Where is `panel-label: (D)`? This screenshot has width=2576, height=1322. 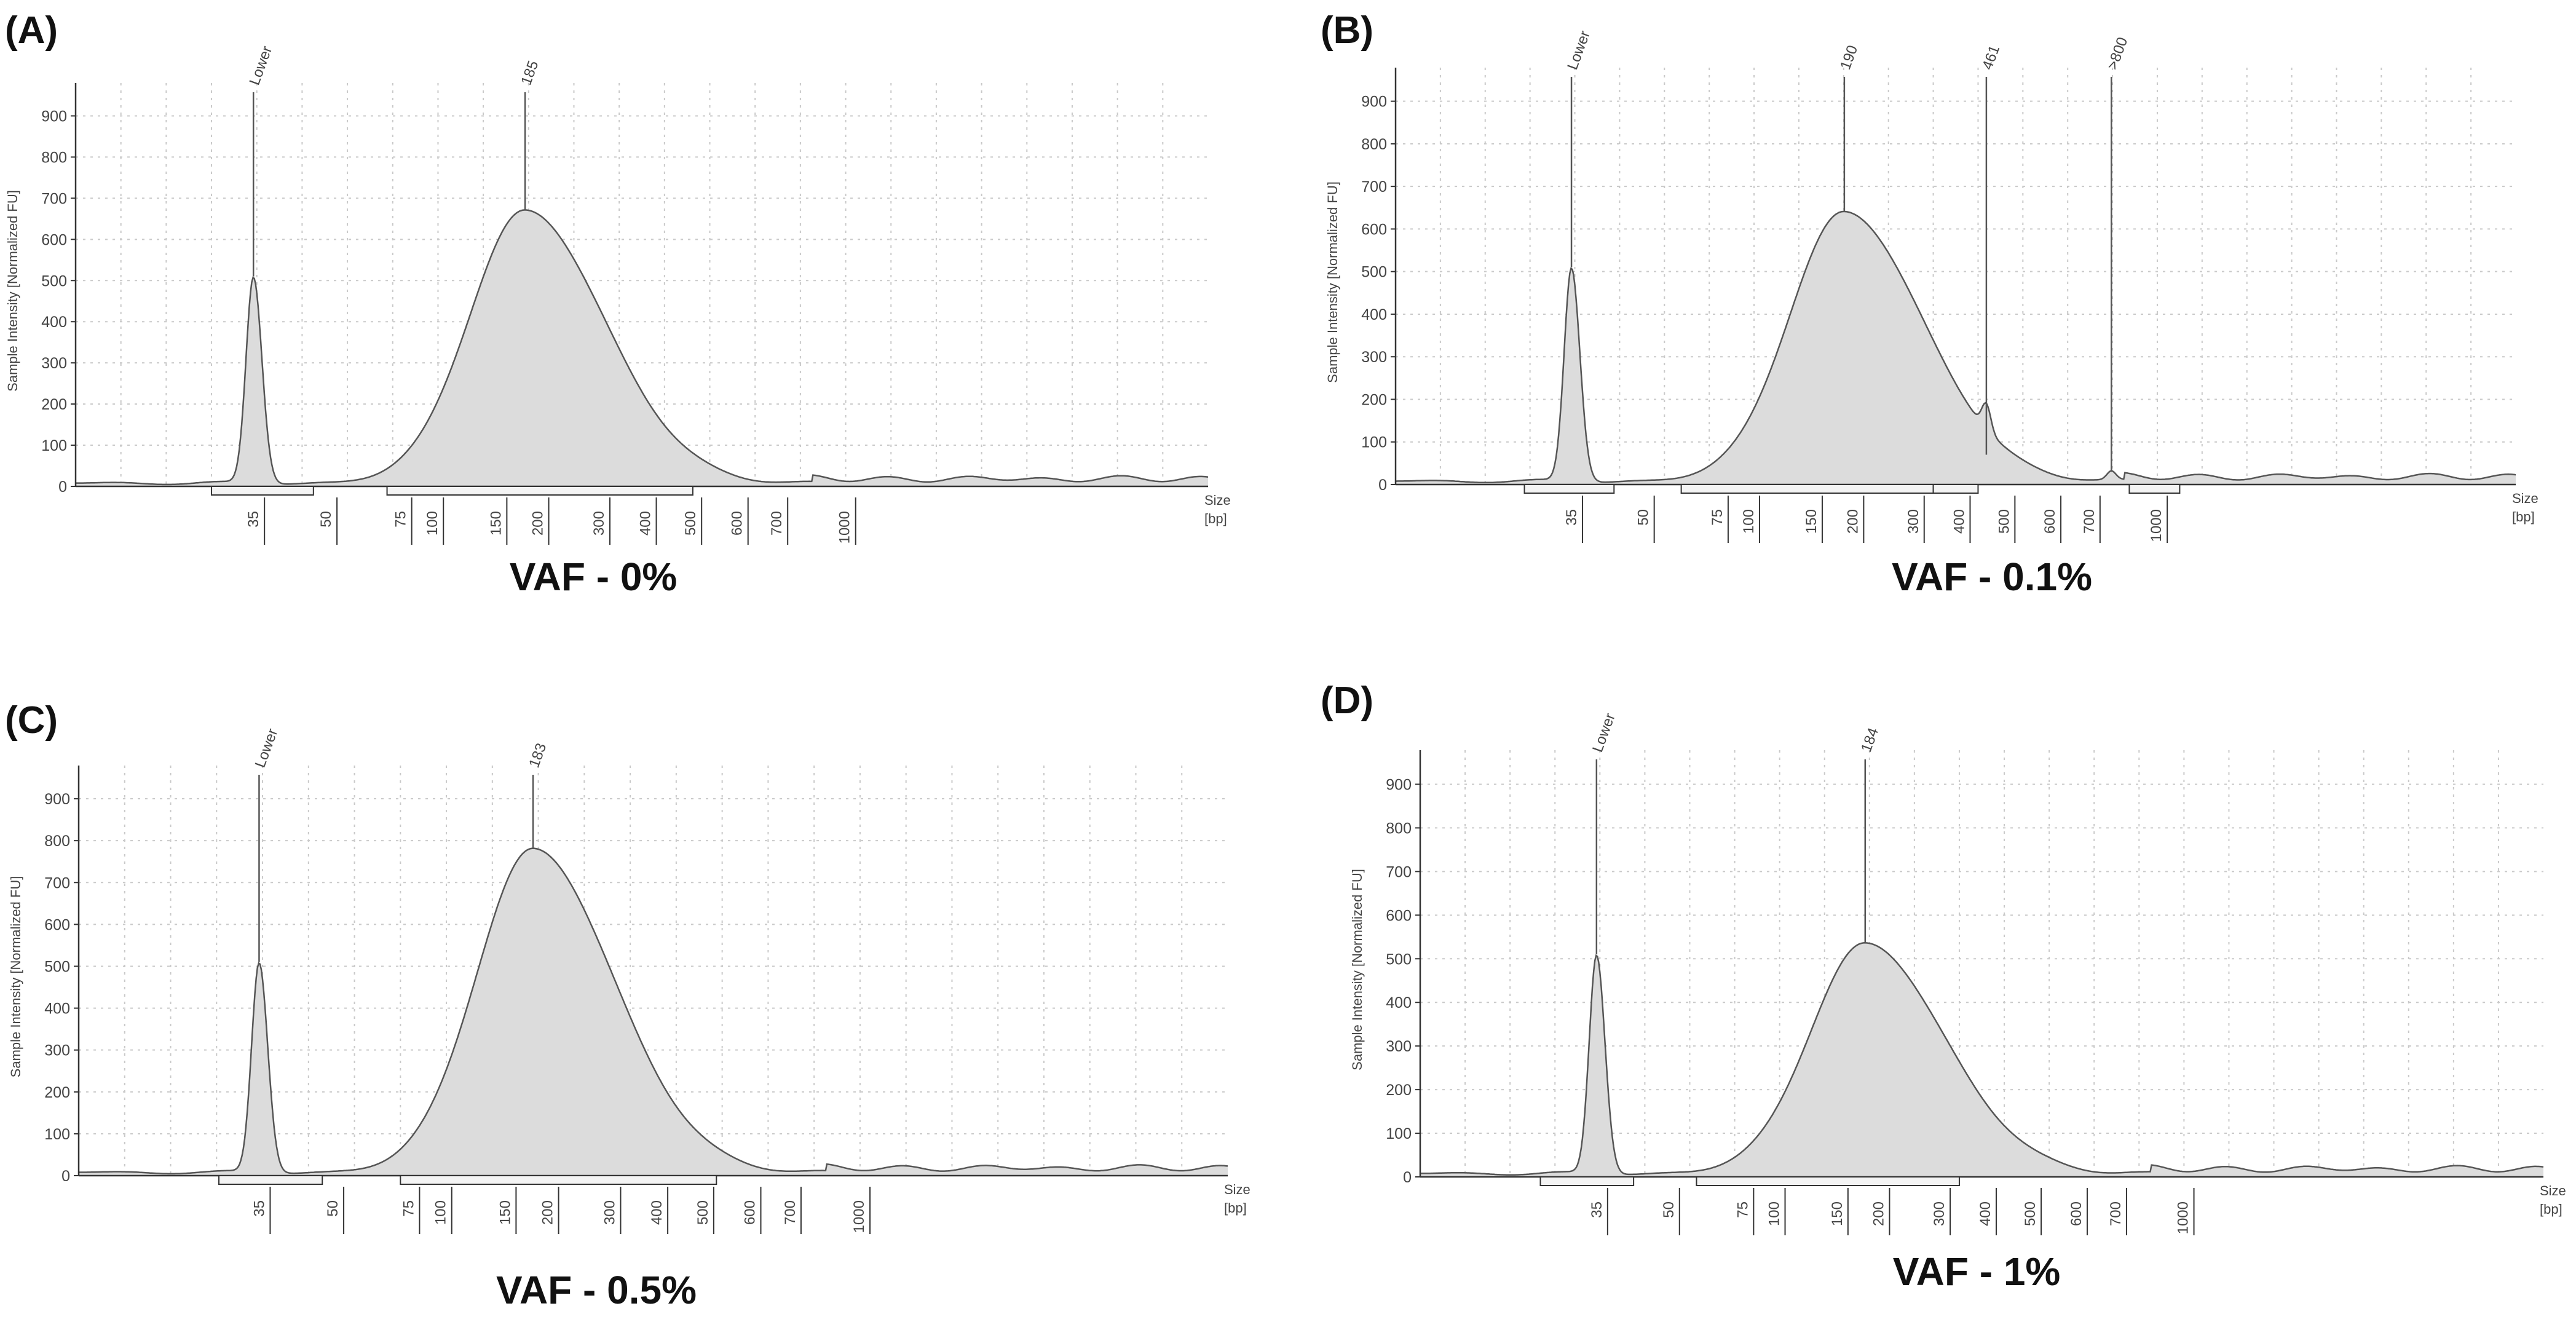 panel-label: (D) is located at coordinates (1347, 700).